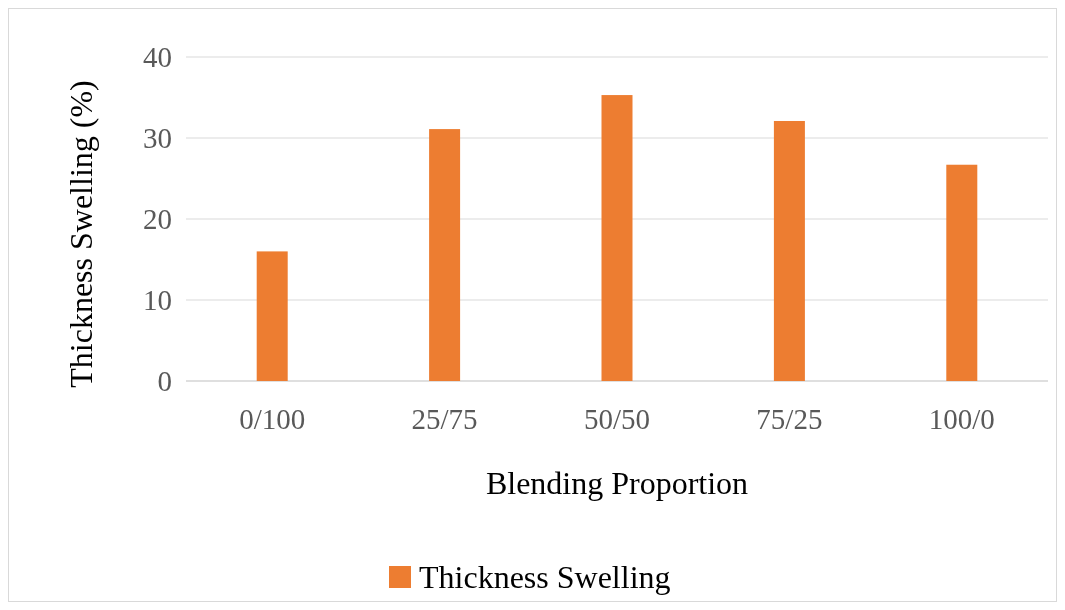 The width and height of the screenshot is (1065, 610). I want to click on x-tick-label: 50/50, so click(617, 419).